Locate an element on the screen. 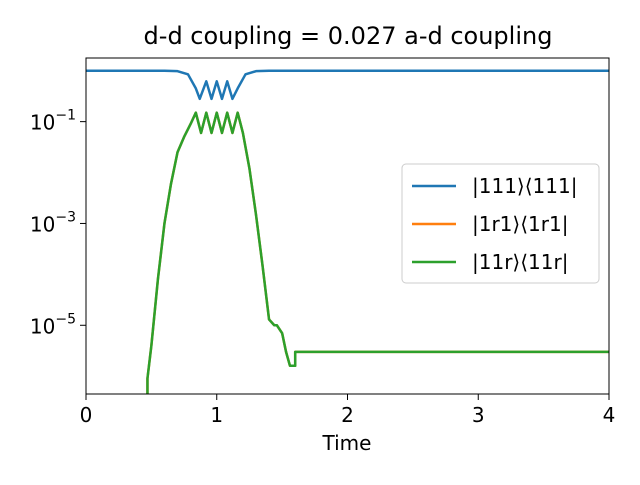 The image size is (640, 485). x-tick-label: 0 is located at coordinates (86, 415).